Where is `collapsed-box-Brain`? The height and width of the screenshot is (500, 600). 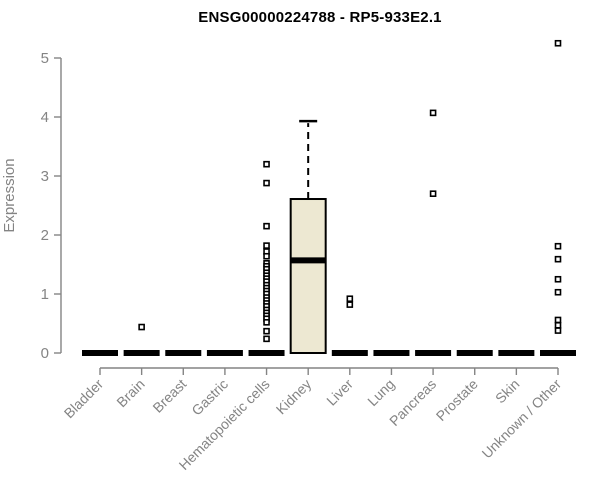
collapsed-box-Brain is located at coordinates (141, 353).